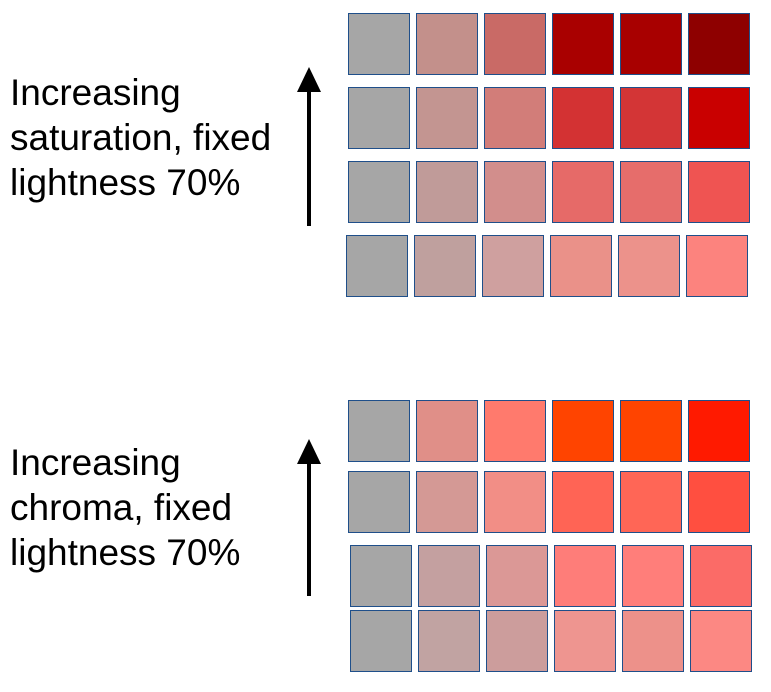 This screenshot has height=692, width=771. I want to click on chroma-swatch-r1-c1, so click(379, 431).